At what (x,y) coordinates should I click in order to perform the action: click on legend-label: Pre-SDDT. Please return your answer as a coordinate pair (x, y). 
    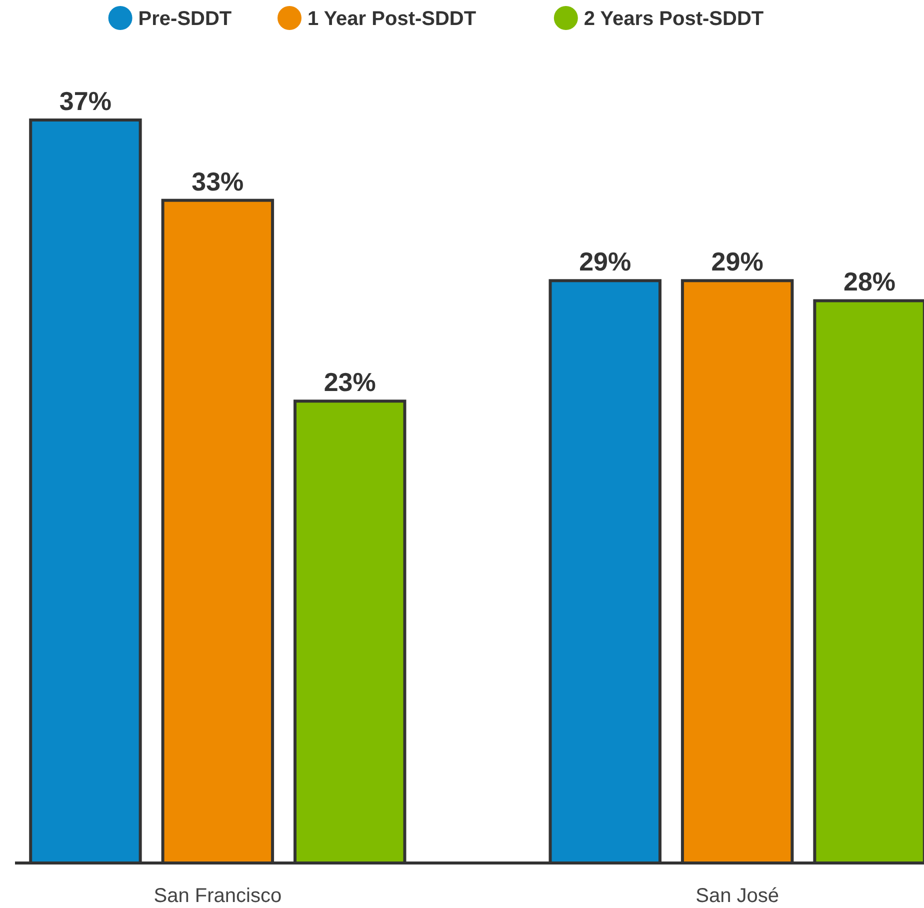
    Looking at the image, I should click on (185, 19).